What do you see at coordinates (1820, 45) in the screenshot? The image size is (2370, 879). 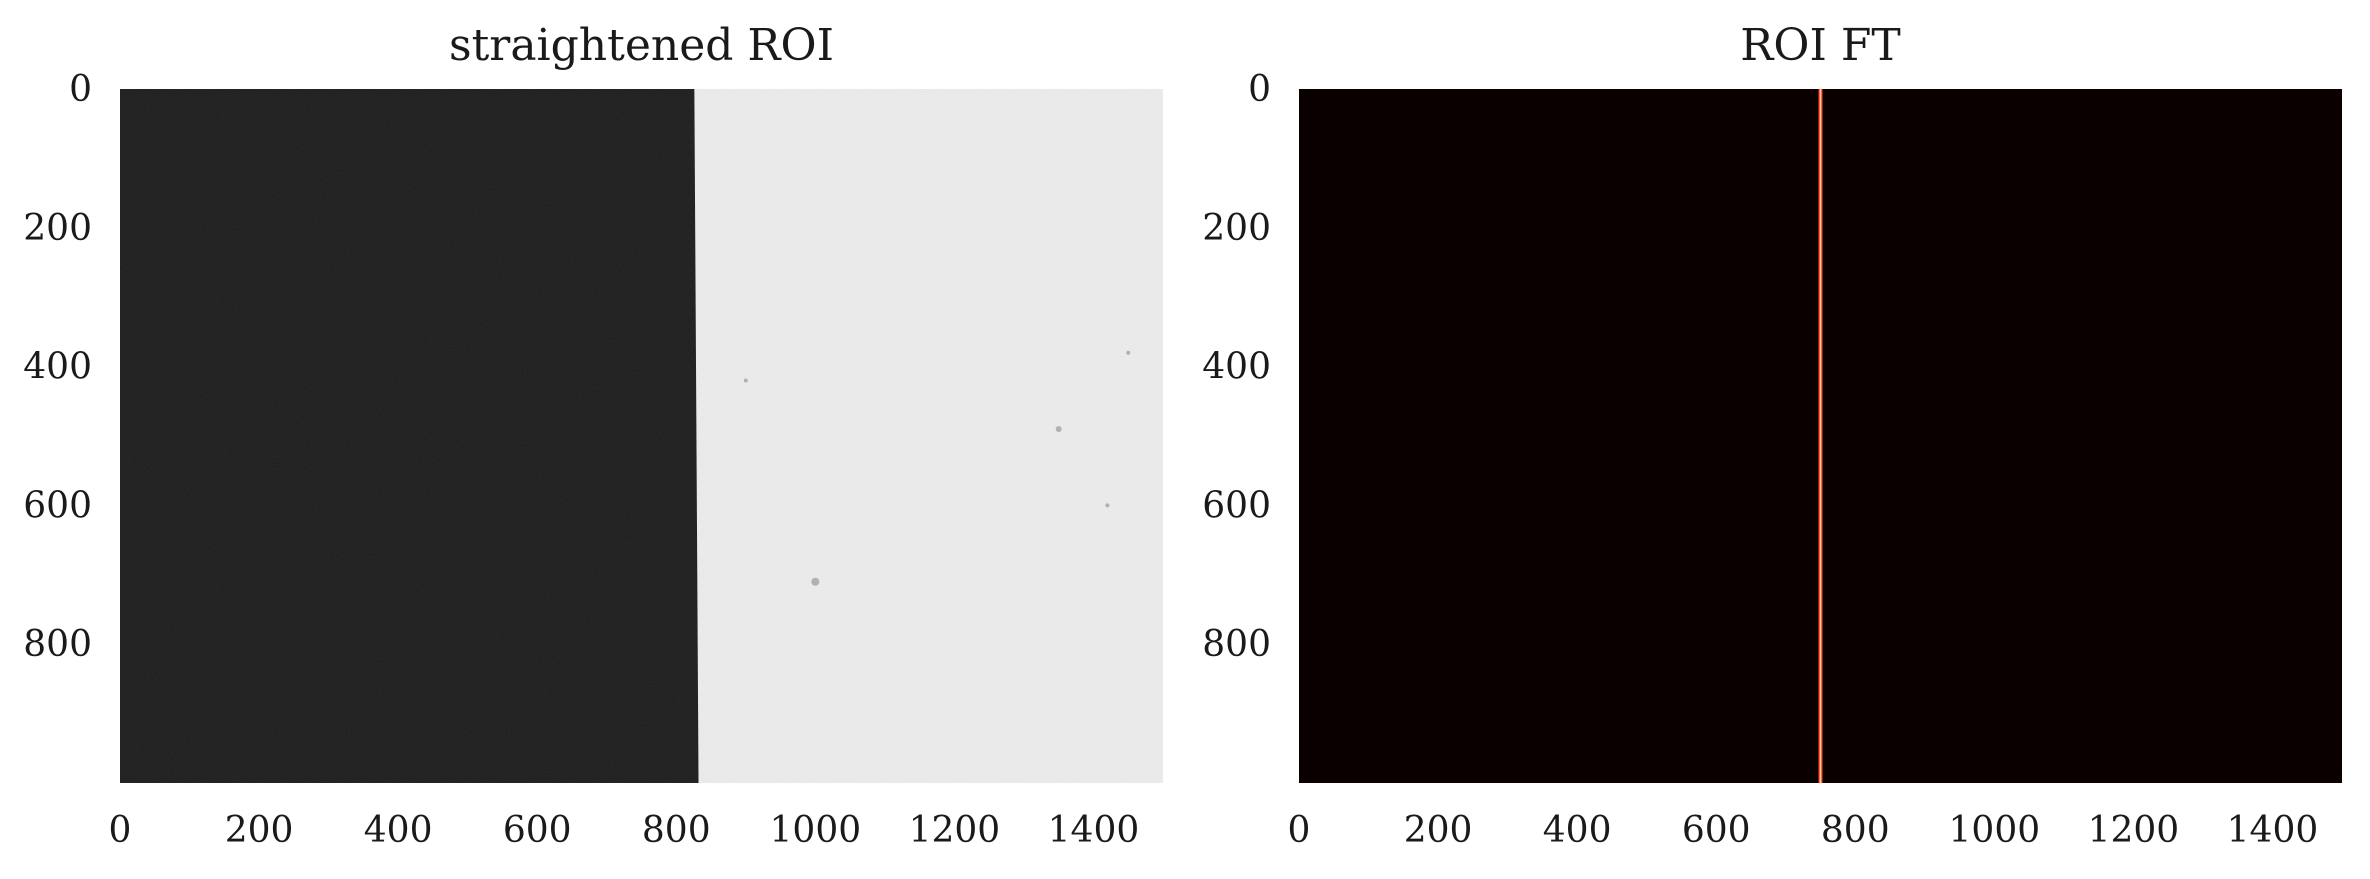 I see `chart-title: ROI FT` at bounding box center [1820, 45].